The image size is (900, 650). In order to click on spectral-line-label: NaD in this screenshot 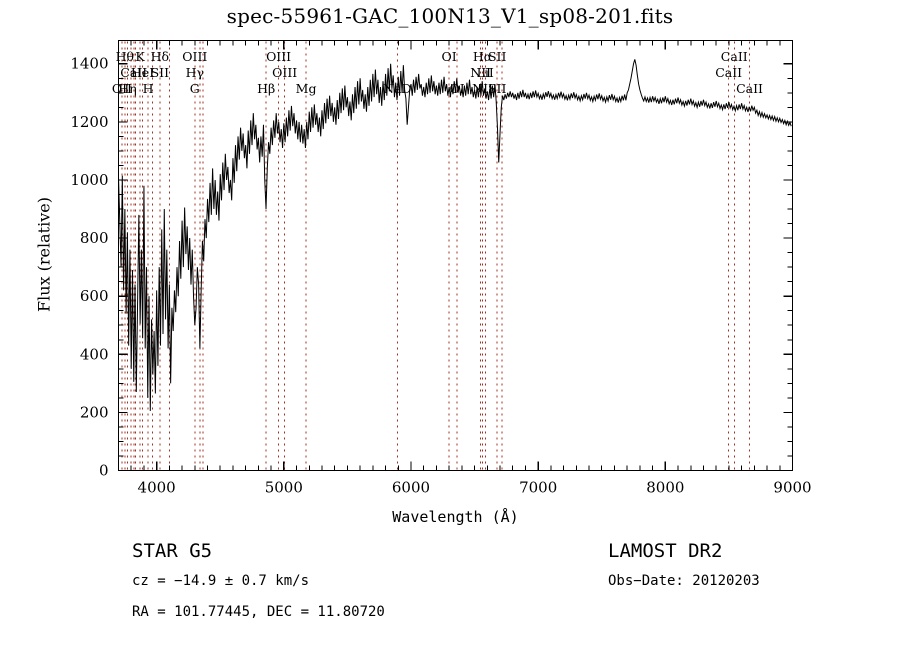, I will do `click(397, 88)`.